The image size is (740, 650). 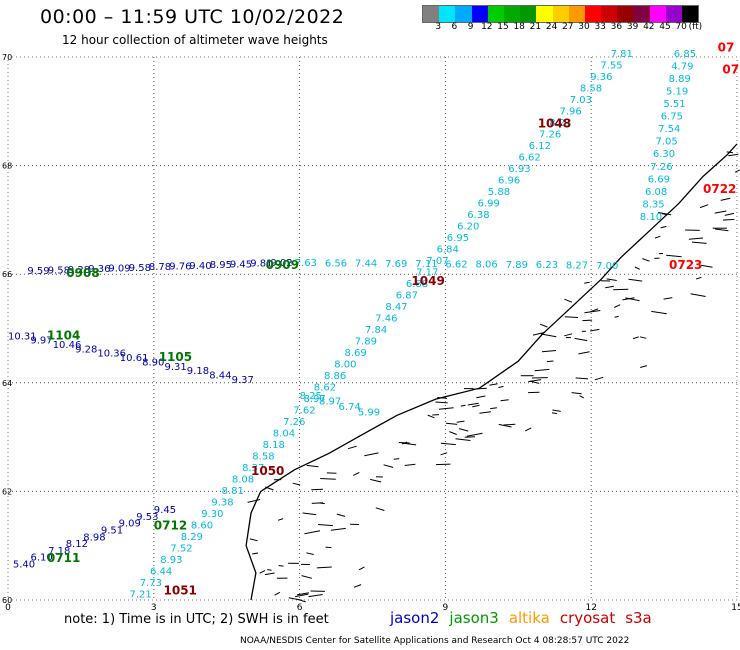 What do you see at coordinates (591, 89) in the screenshot?
I see `wave-height-label: 8.58` at bounding box center [591, 89].